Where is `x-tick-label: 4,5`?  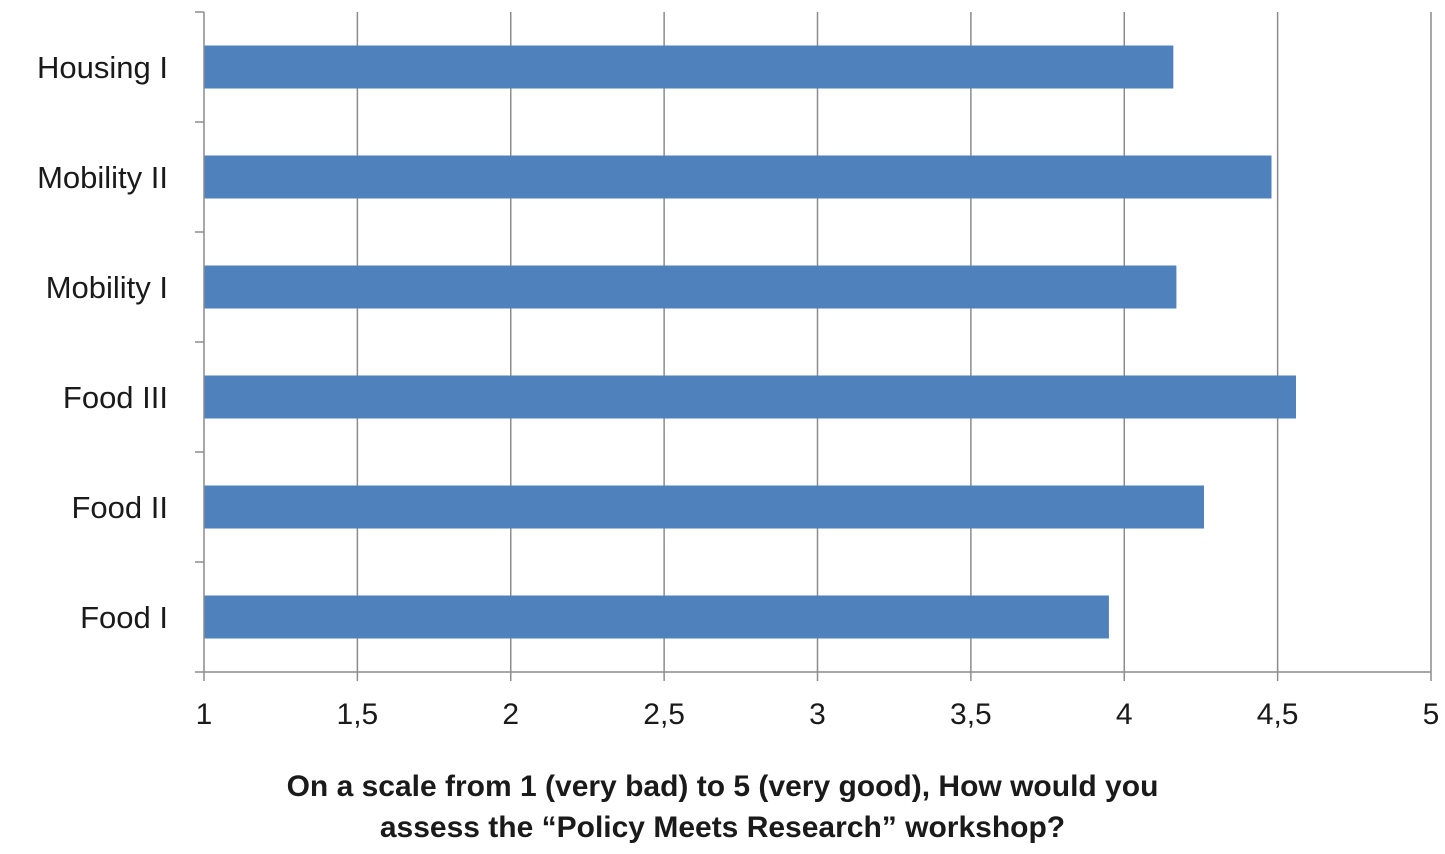 x-tick-label: 4,5 is located at coordinates (1278, 714).